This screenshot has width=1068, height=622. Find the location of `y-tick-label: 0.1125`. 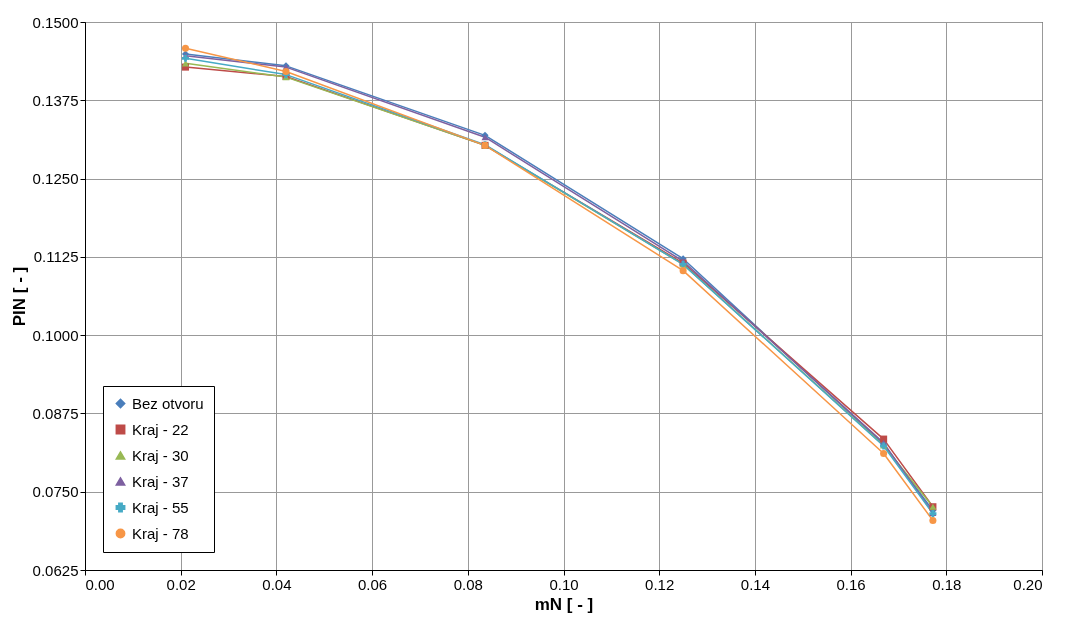

y-tick-label: 0.1125 is located at coordinates (56, 257).